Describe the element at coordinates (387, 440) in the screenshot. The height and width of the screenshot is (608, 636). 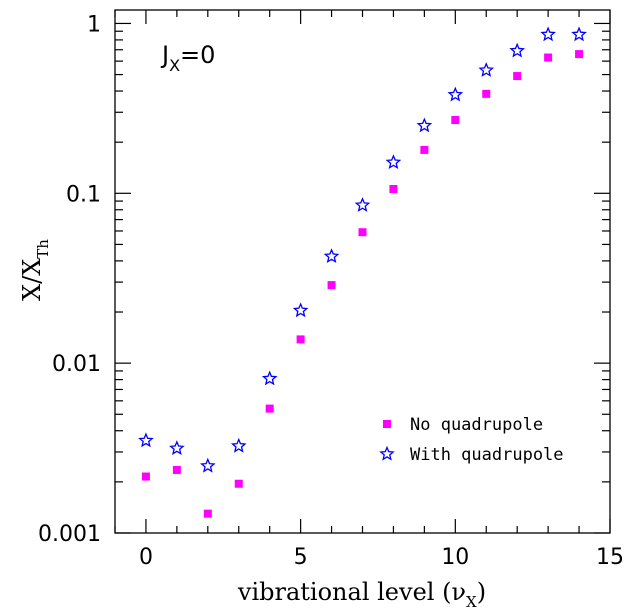
I see `legend-markers` at that location.